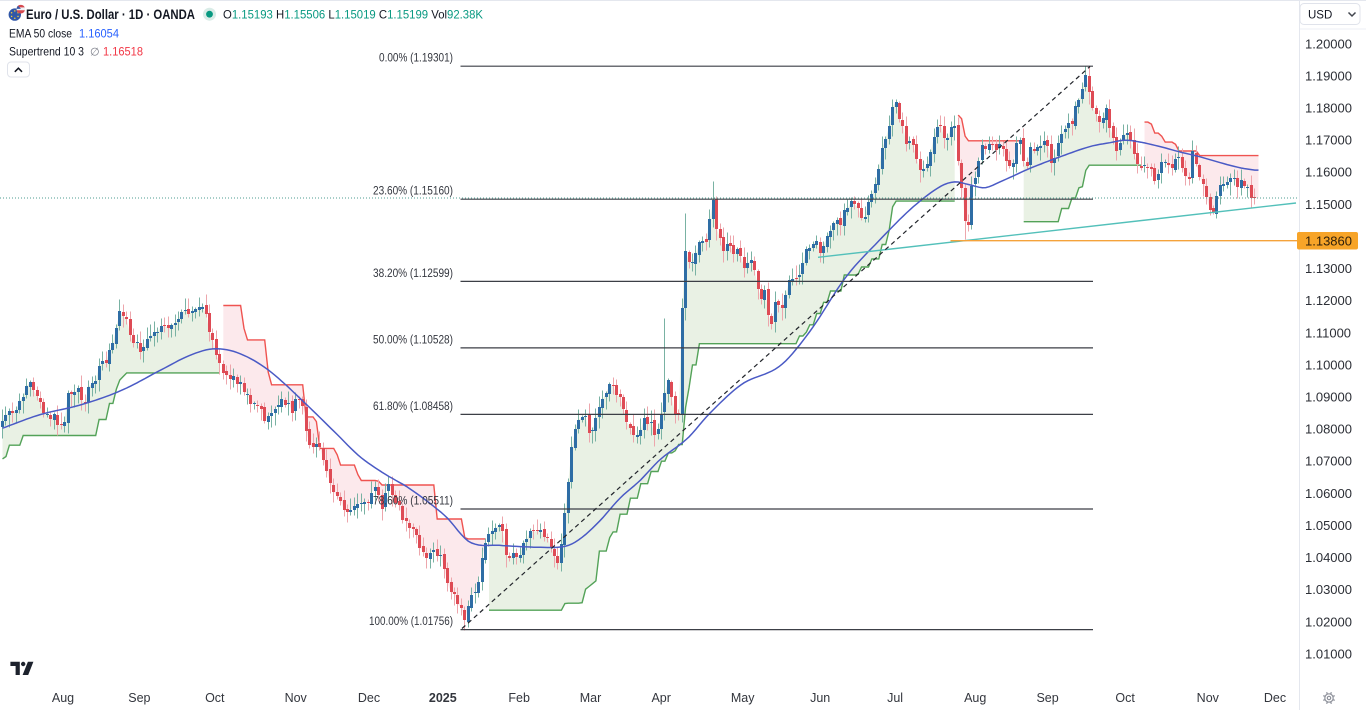 This screenshot has height=710, width=1366. What do you see at coordinates (416, 59) in the screenshot?
I see `svg-text: 0.00% (1.19301)` at bounding box center [416, 59].